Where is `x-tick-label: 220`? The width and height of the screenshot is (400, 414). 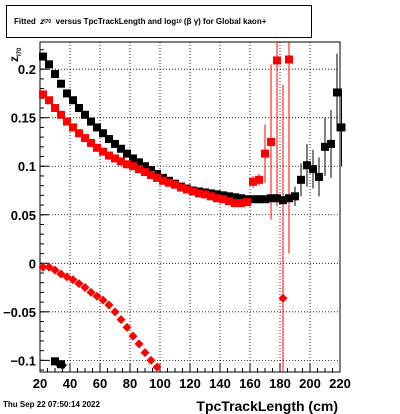 x-tick-label: 220 is located at coordinates (340, 383).